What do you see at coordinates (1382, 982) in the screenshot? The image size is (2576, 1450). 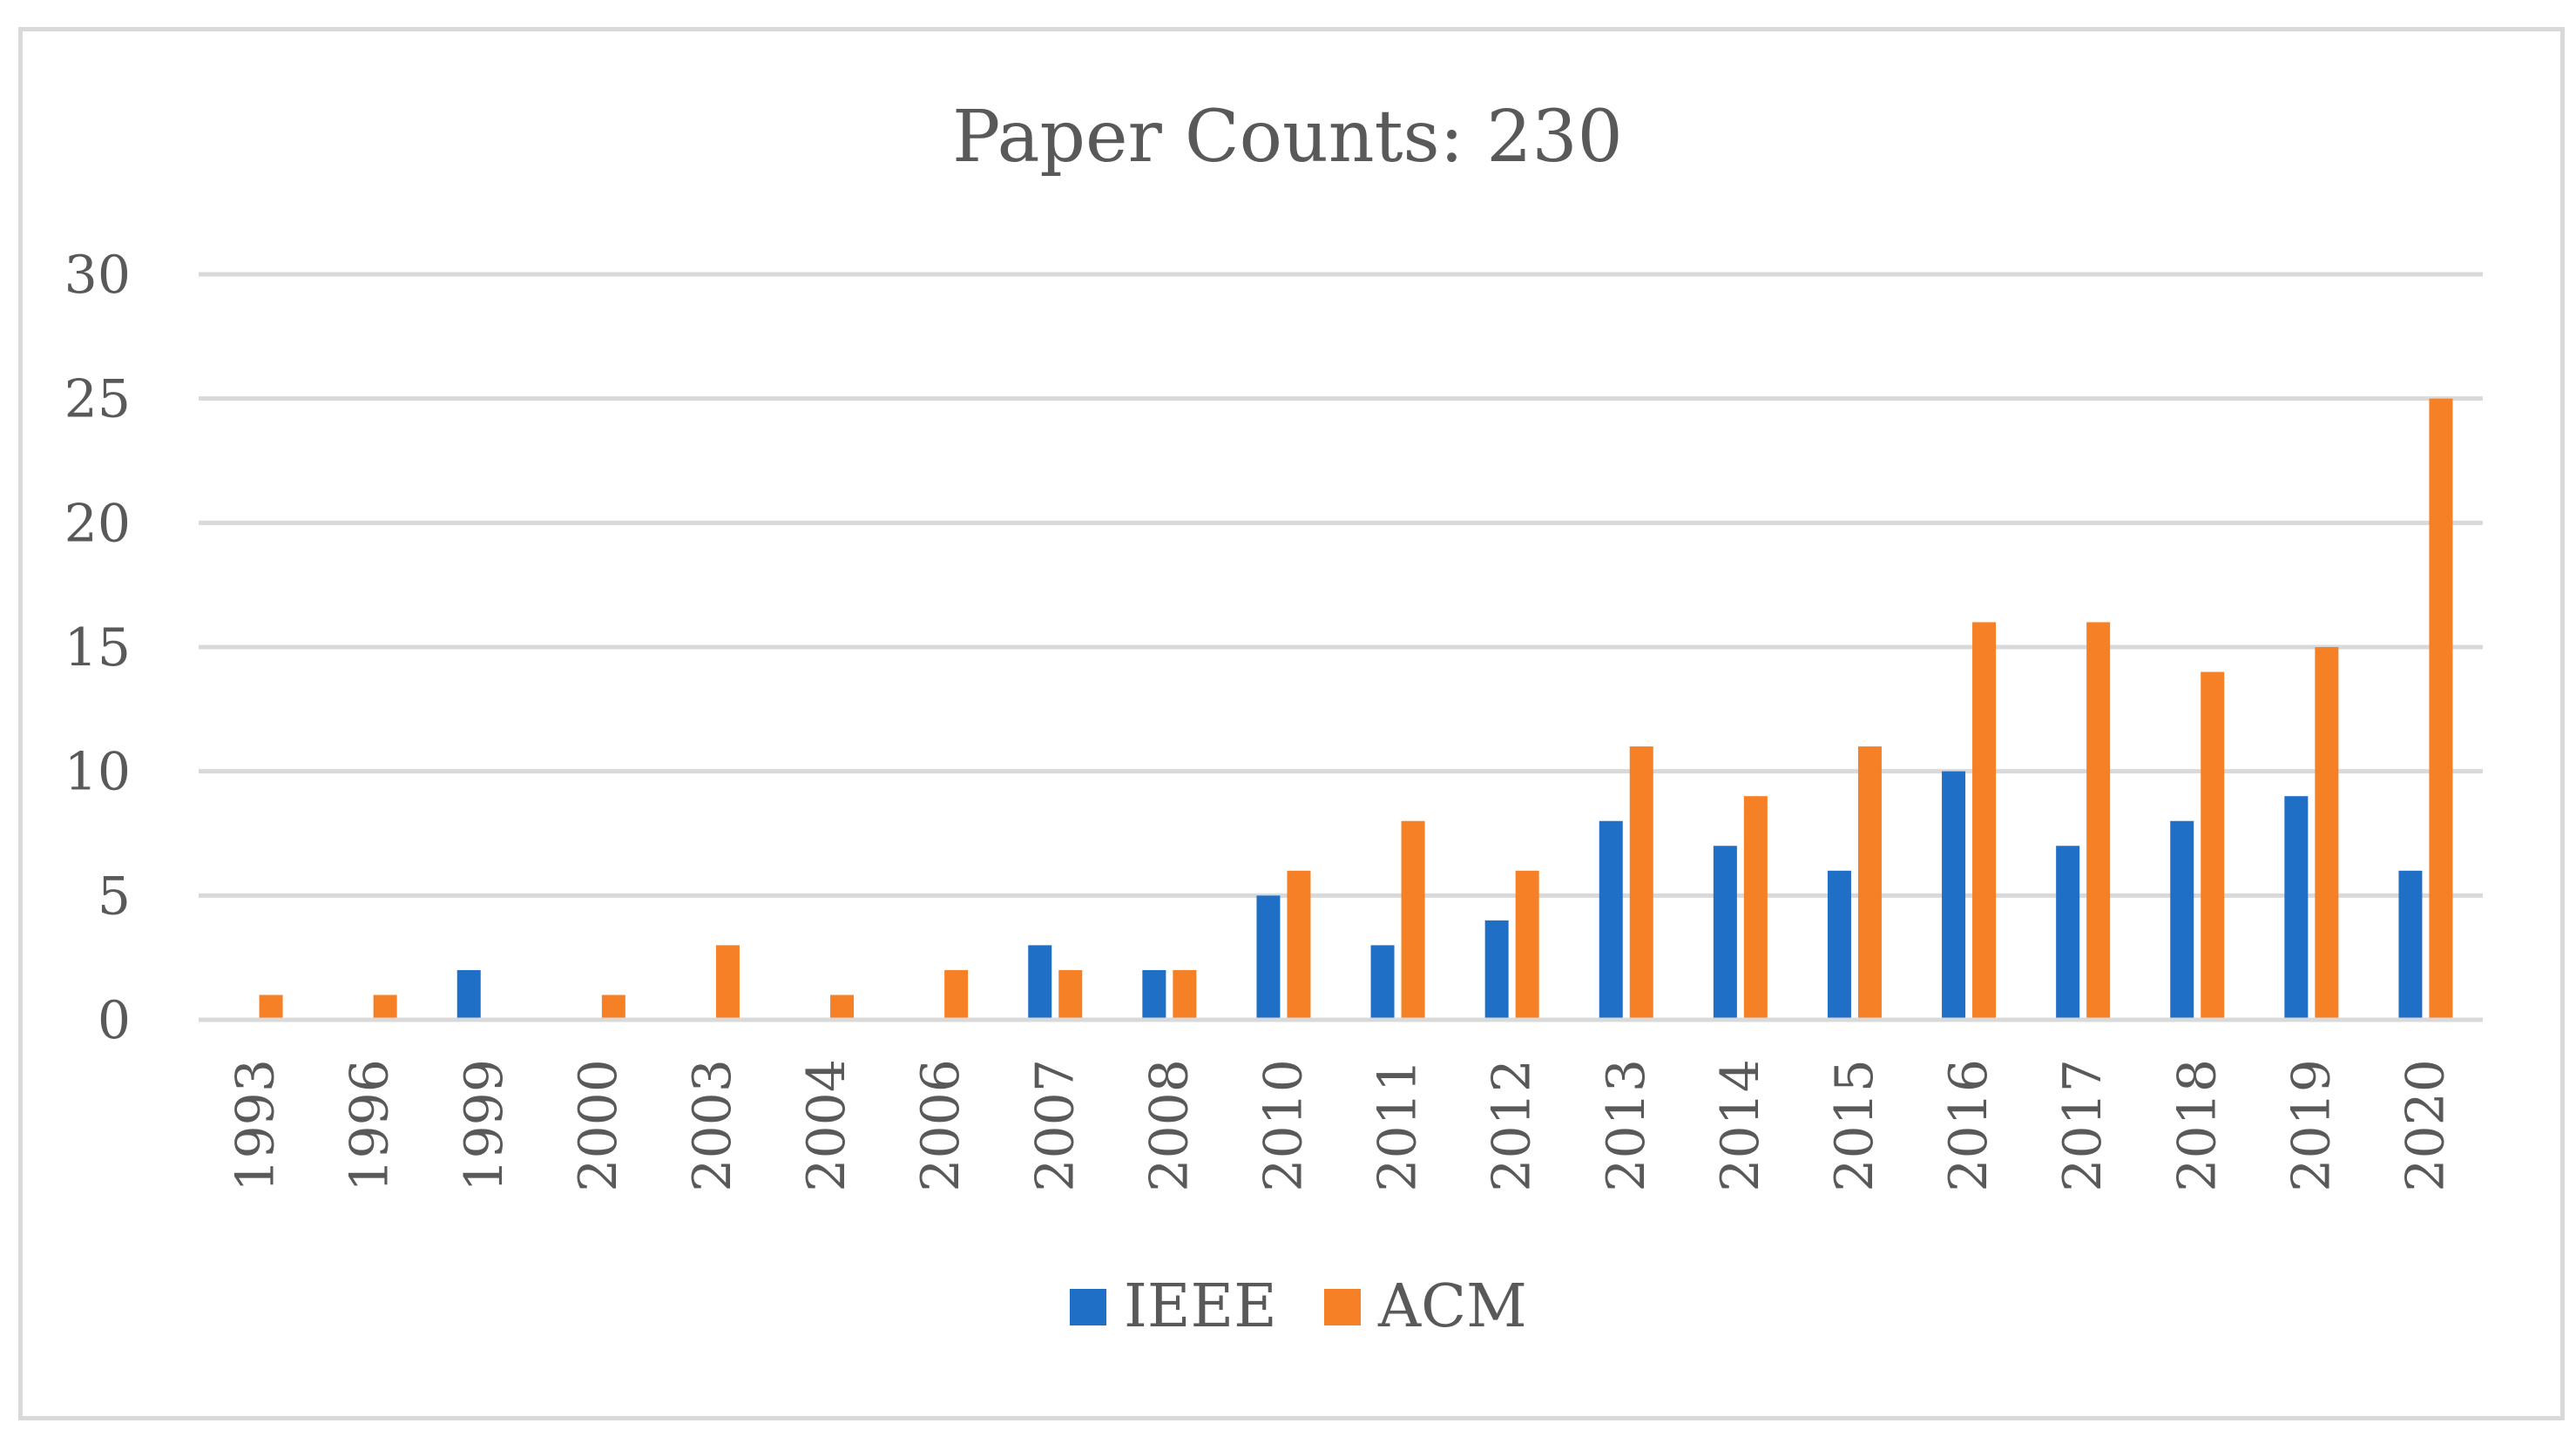 I see `bar-ieee-2011` at bounding box center [1382, 982].